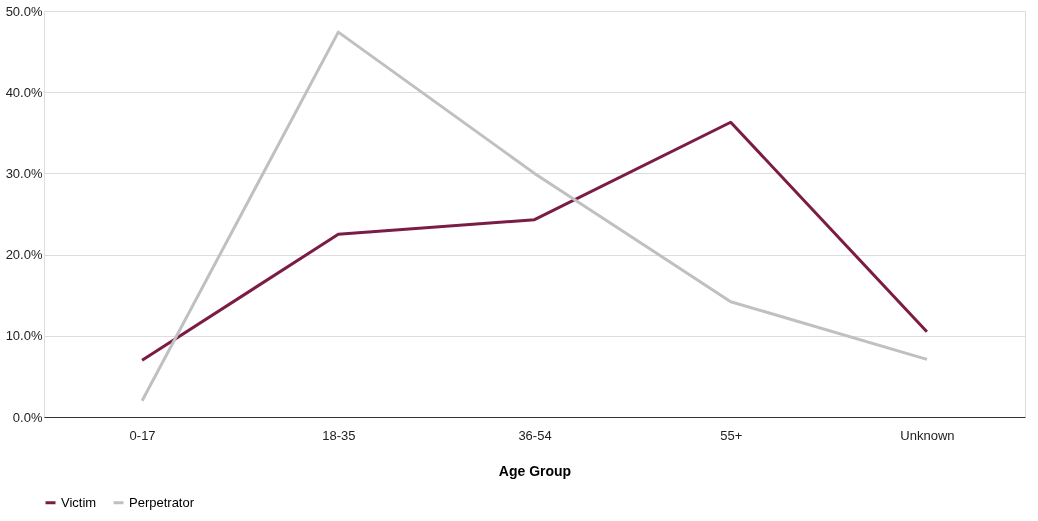 The image size is (1038, 521). What do you see at coordinates (24, 11) in the screenshot?
I see `y-tick-label: 50.0%` at bounding box center [24, 11].